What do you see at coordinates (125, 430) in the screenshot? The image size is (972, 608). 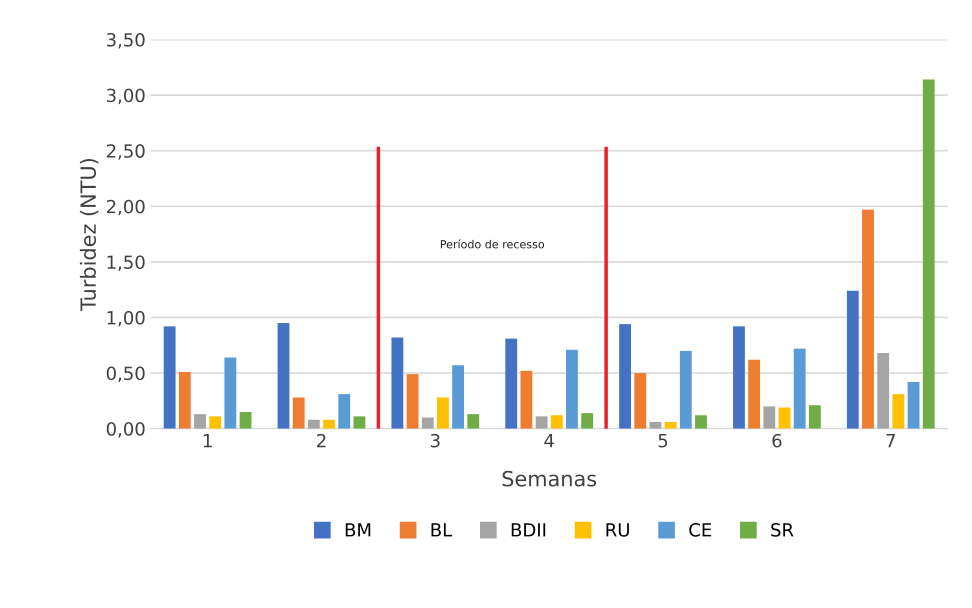 I see `y-tick-label: 0,00` at bounding box center [125, 430].